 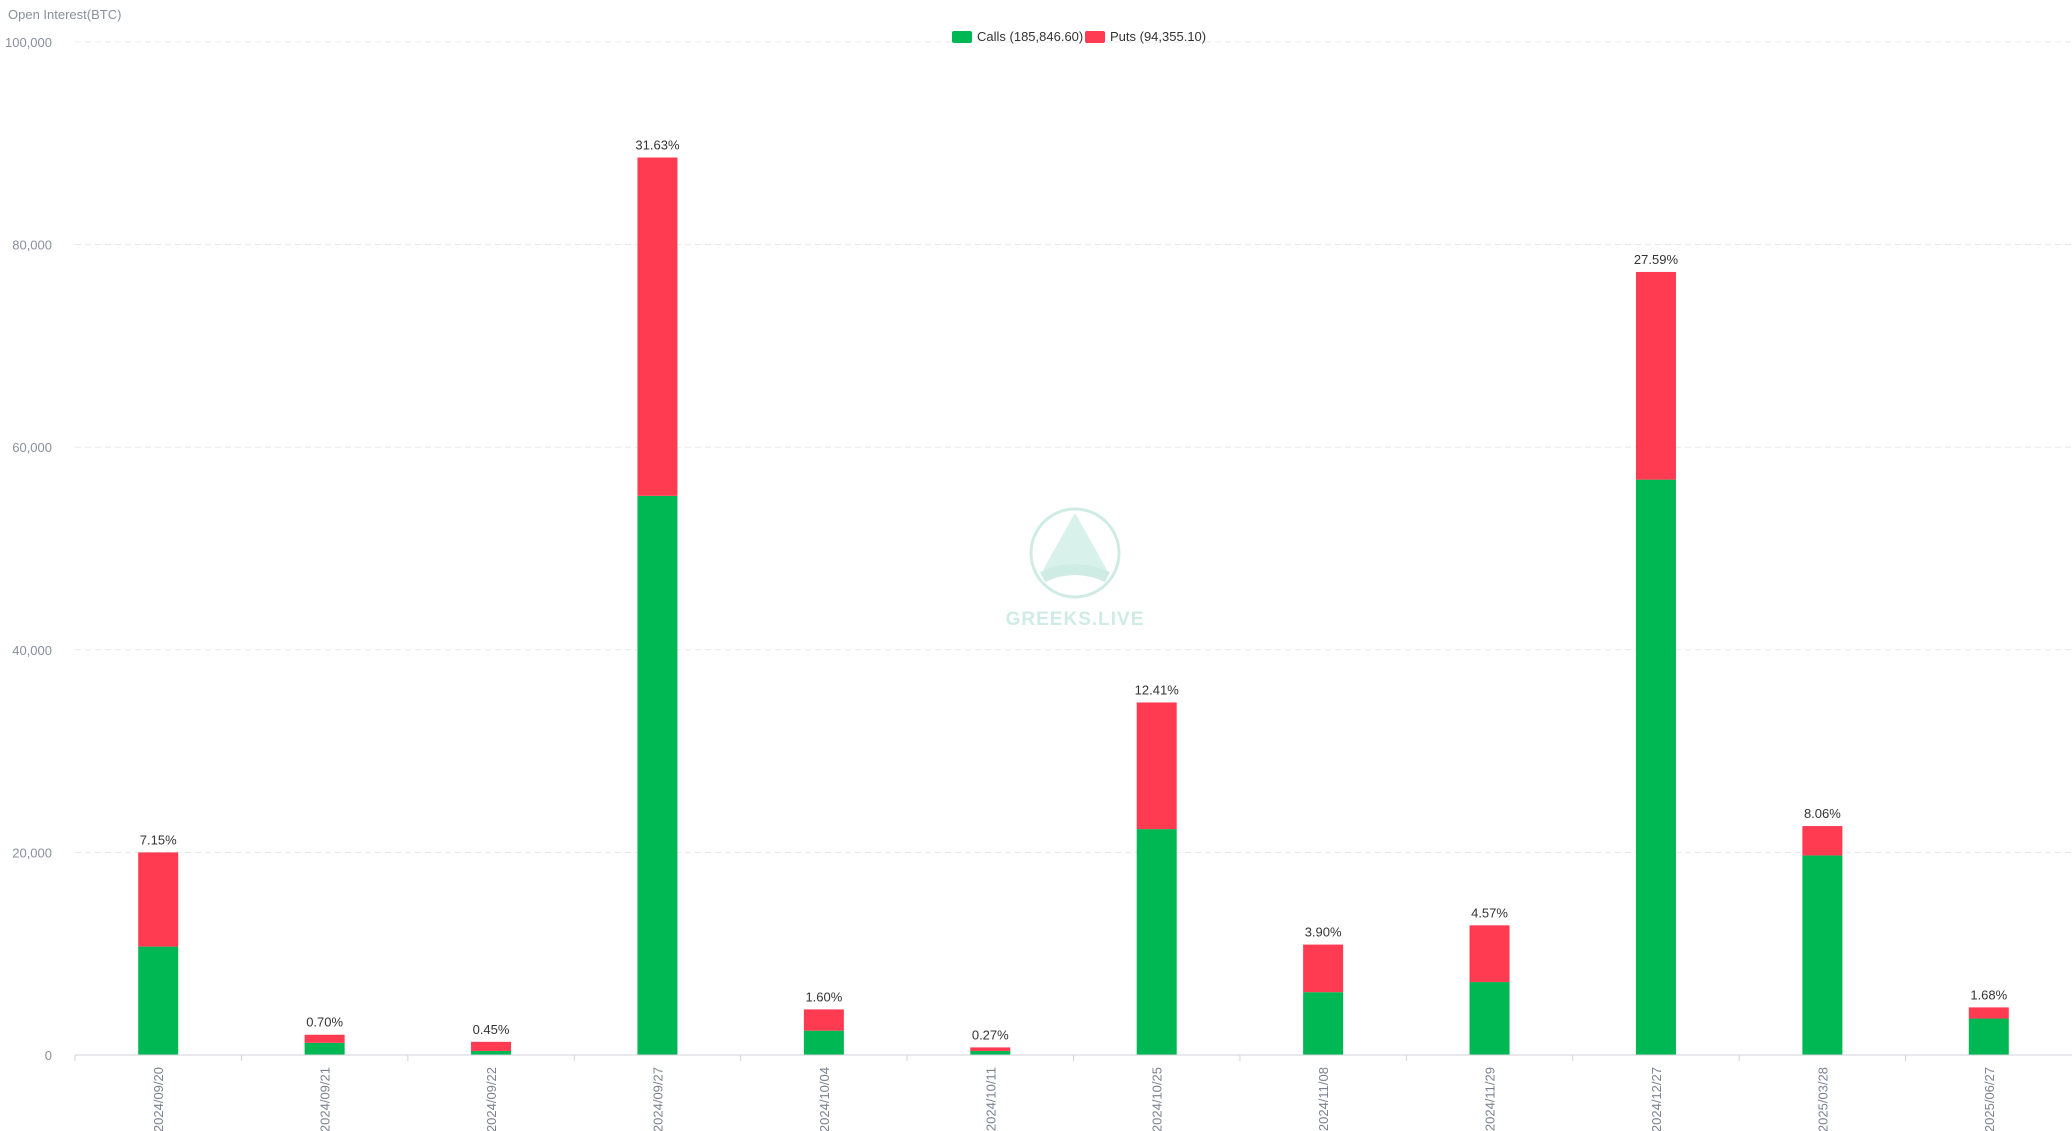 I want to click on bar-data-label: 1.60%, so click(x=823, y=996).